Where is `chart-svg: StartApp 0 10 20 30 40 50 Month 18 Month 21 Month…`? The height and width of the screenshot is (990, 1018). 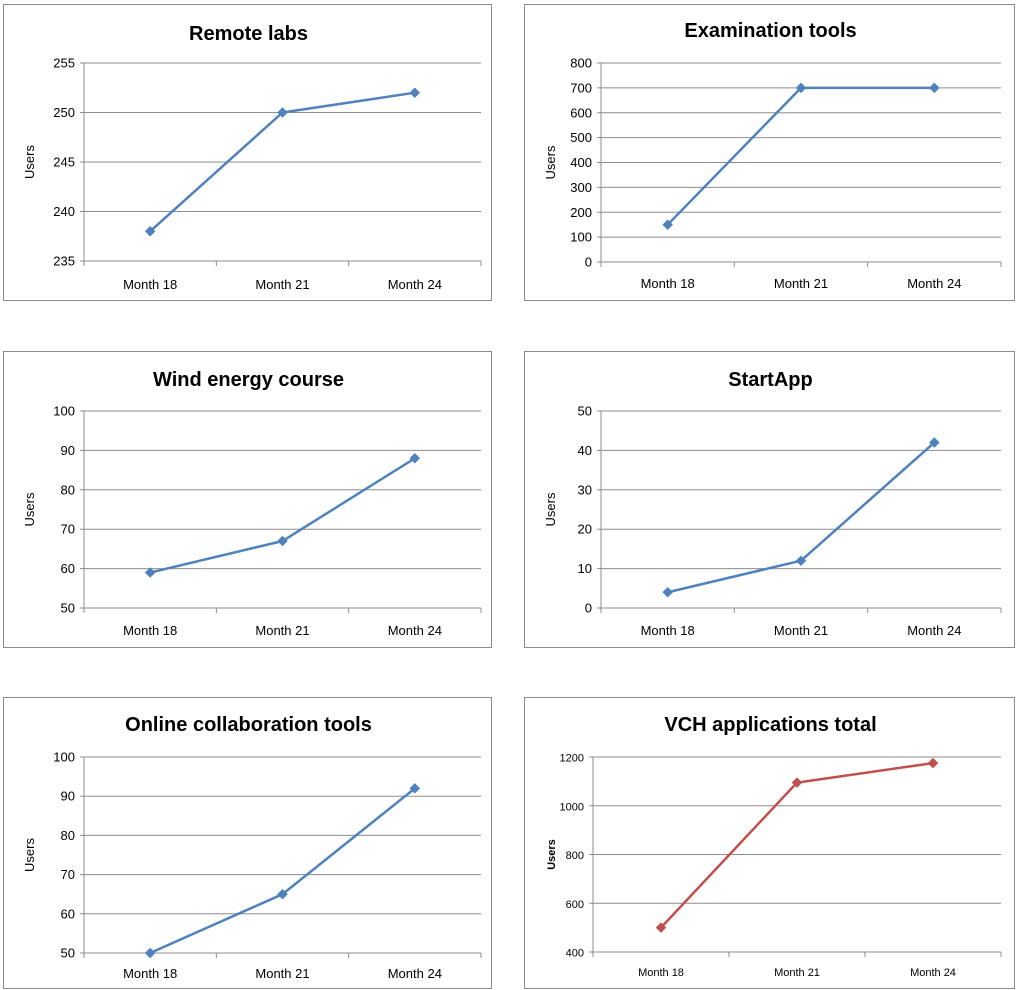
chart-svg: StartApp 0 10 20 30 40 50 Month 18 Month 21 Month… is located at coordinates (772, 503).